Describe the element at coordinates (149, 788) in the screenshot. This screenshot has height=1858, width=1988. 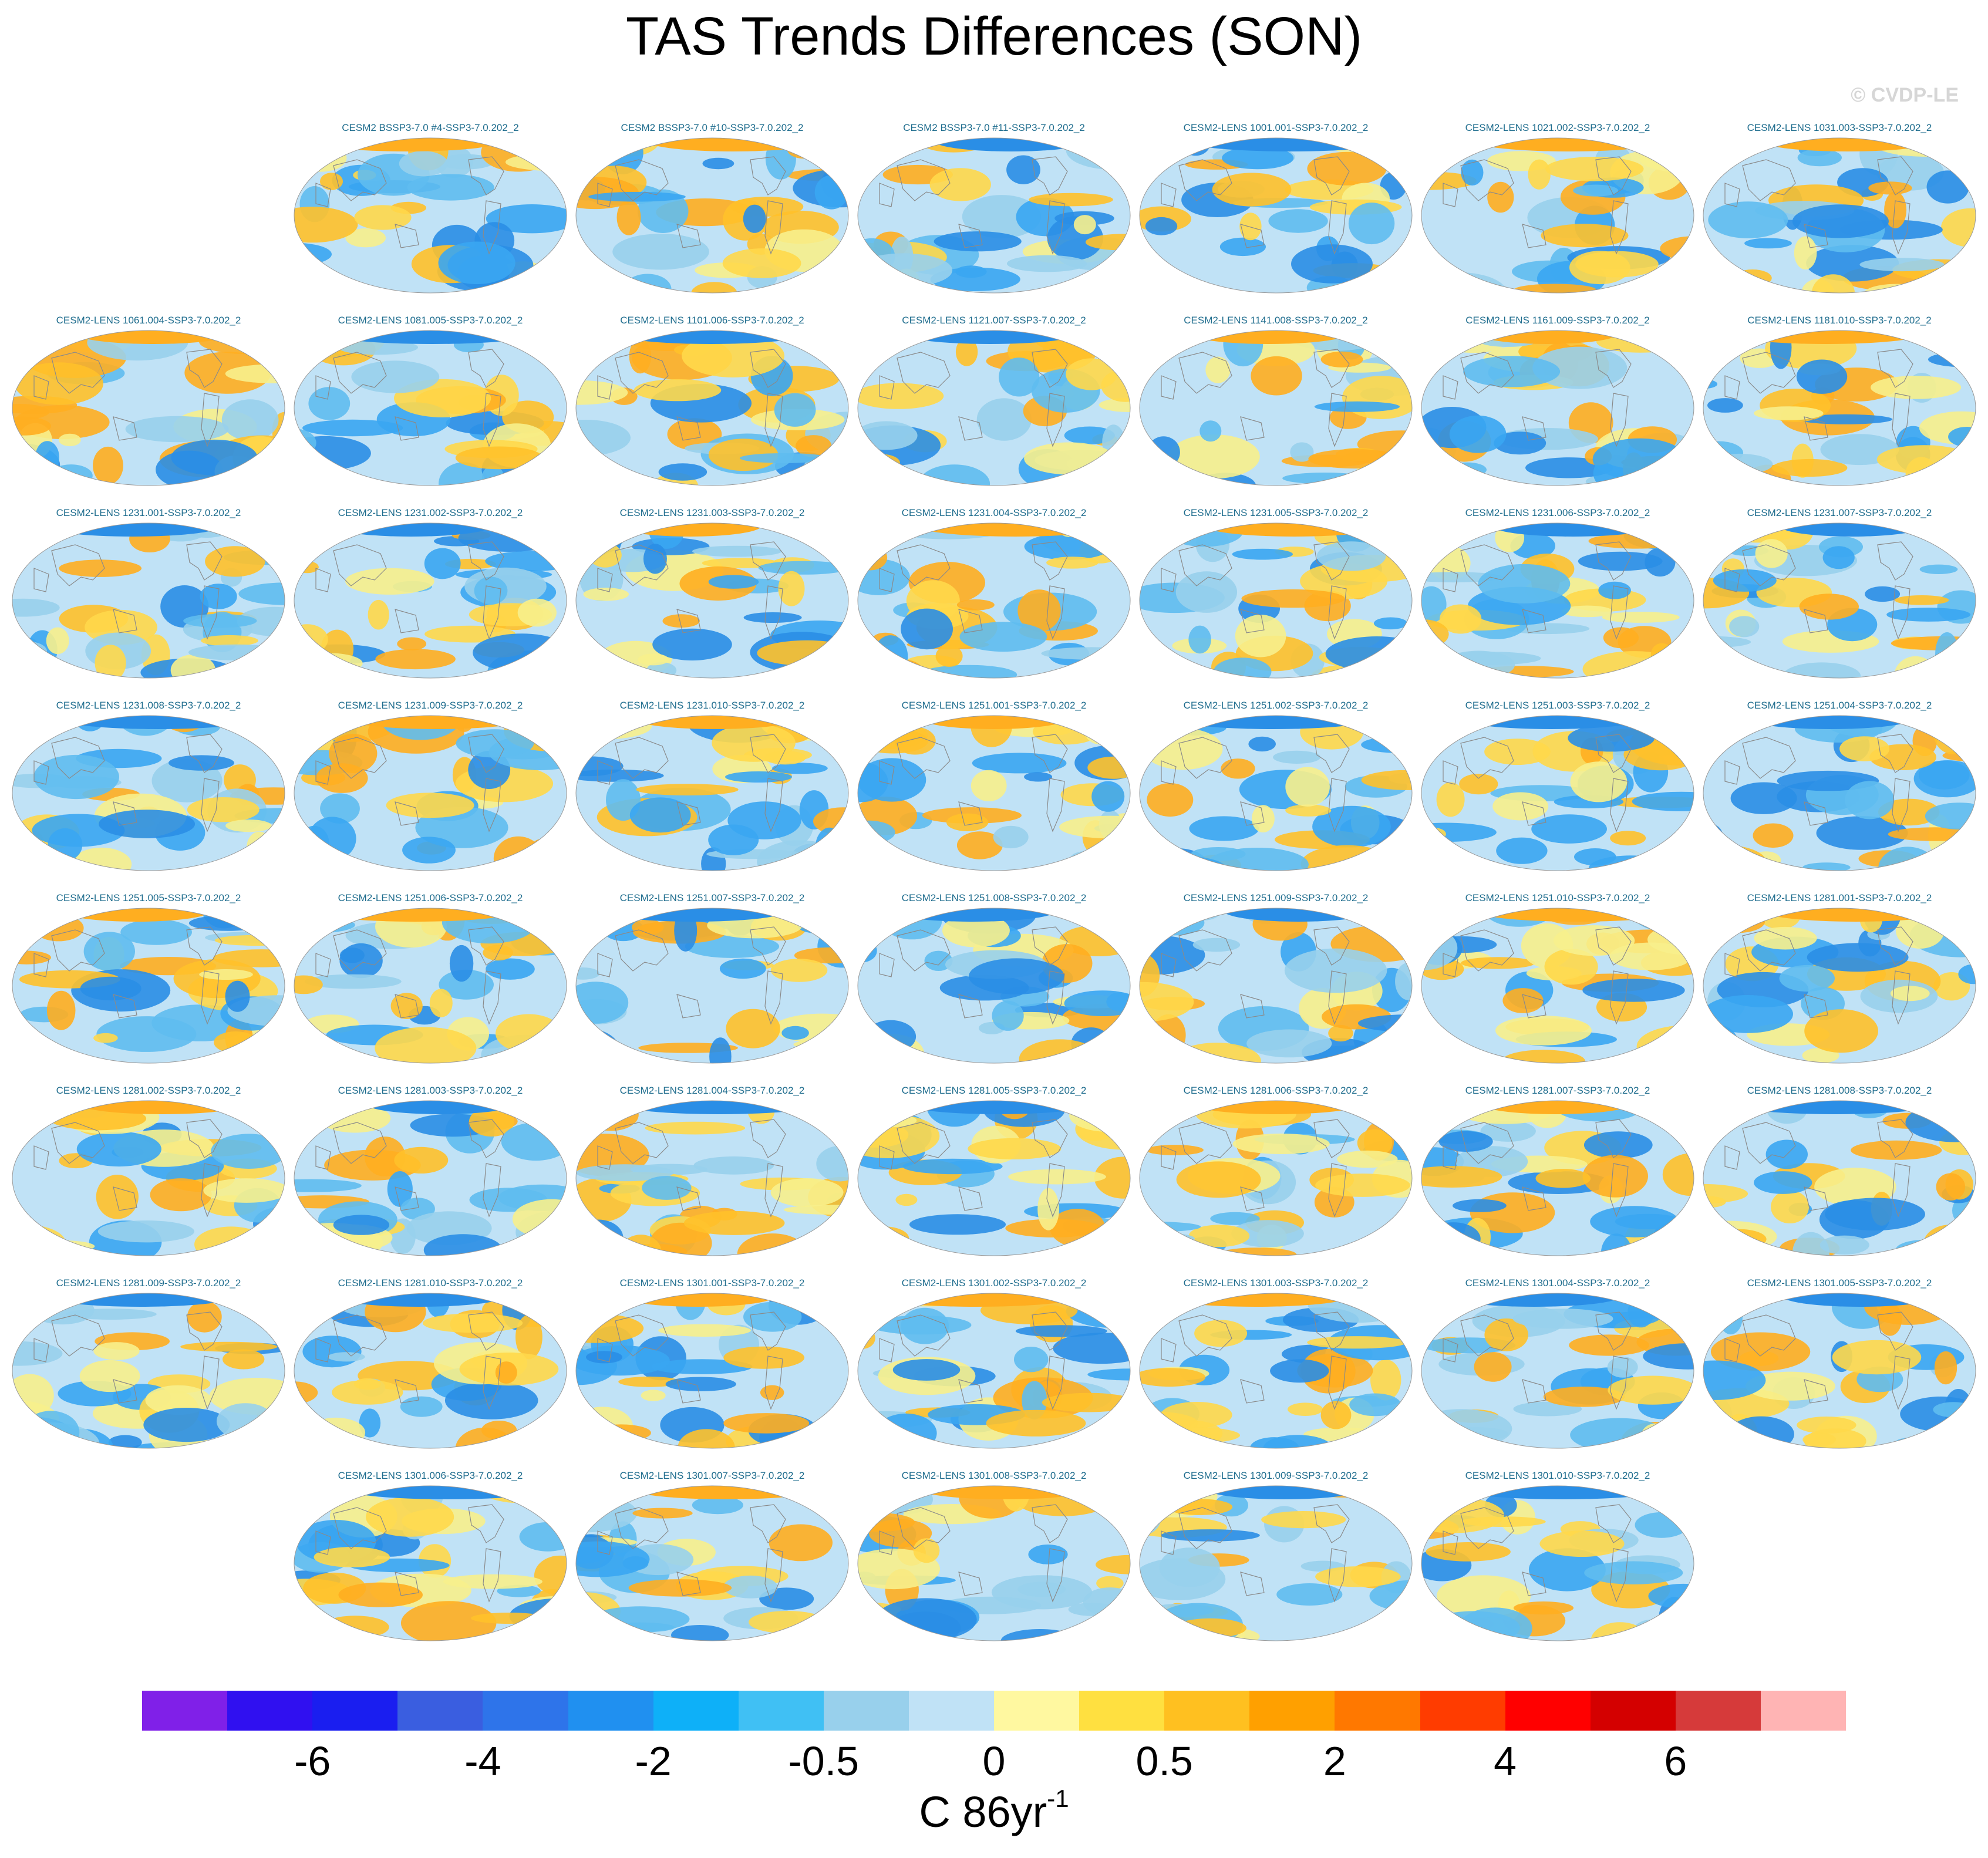
I see `map-panel: CESM2-LENS 1231.008-SSP3-7.0.202_2` at that location.